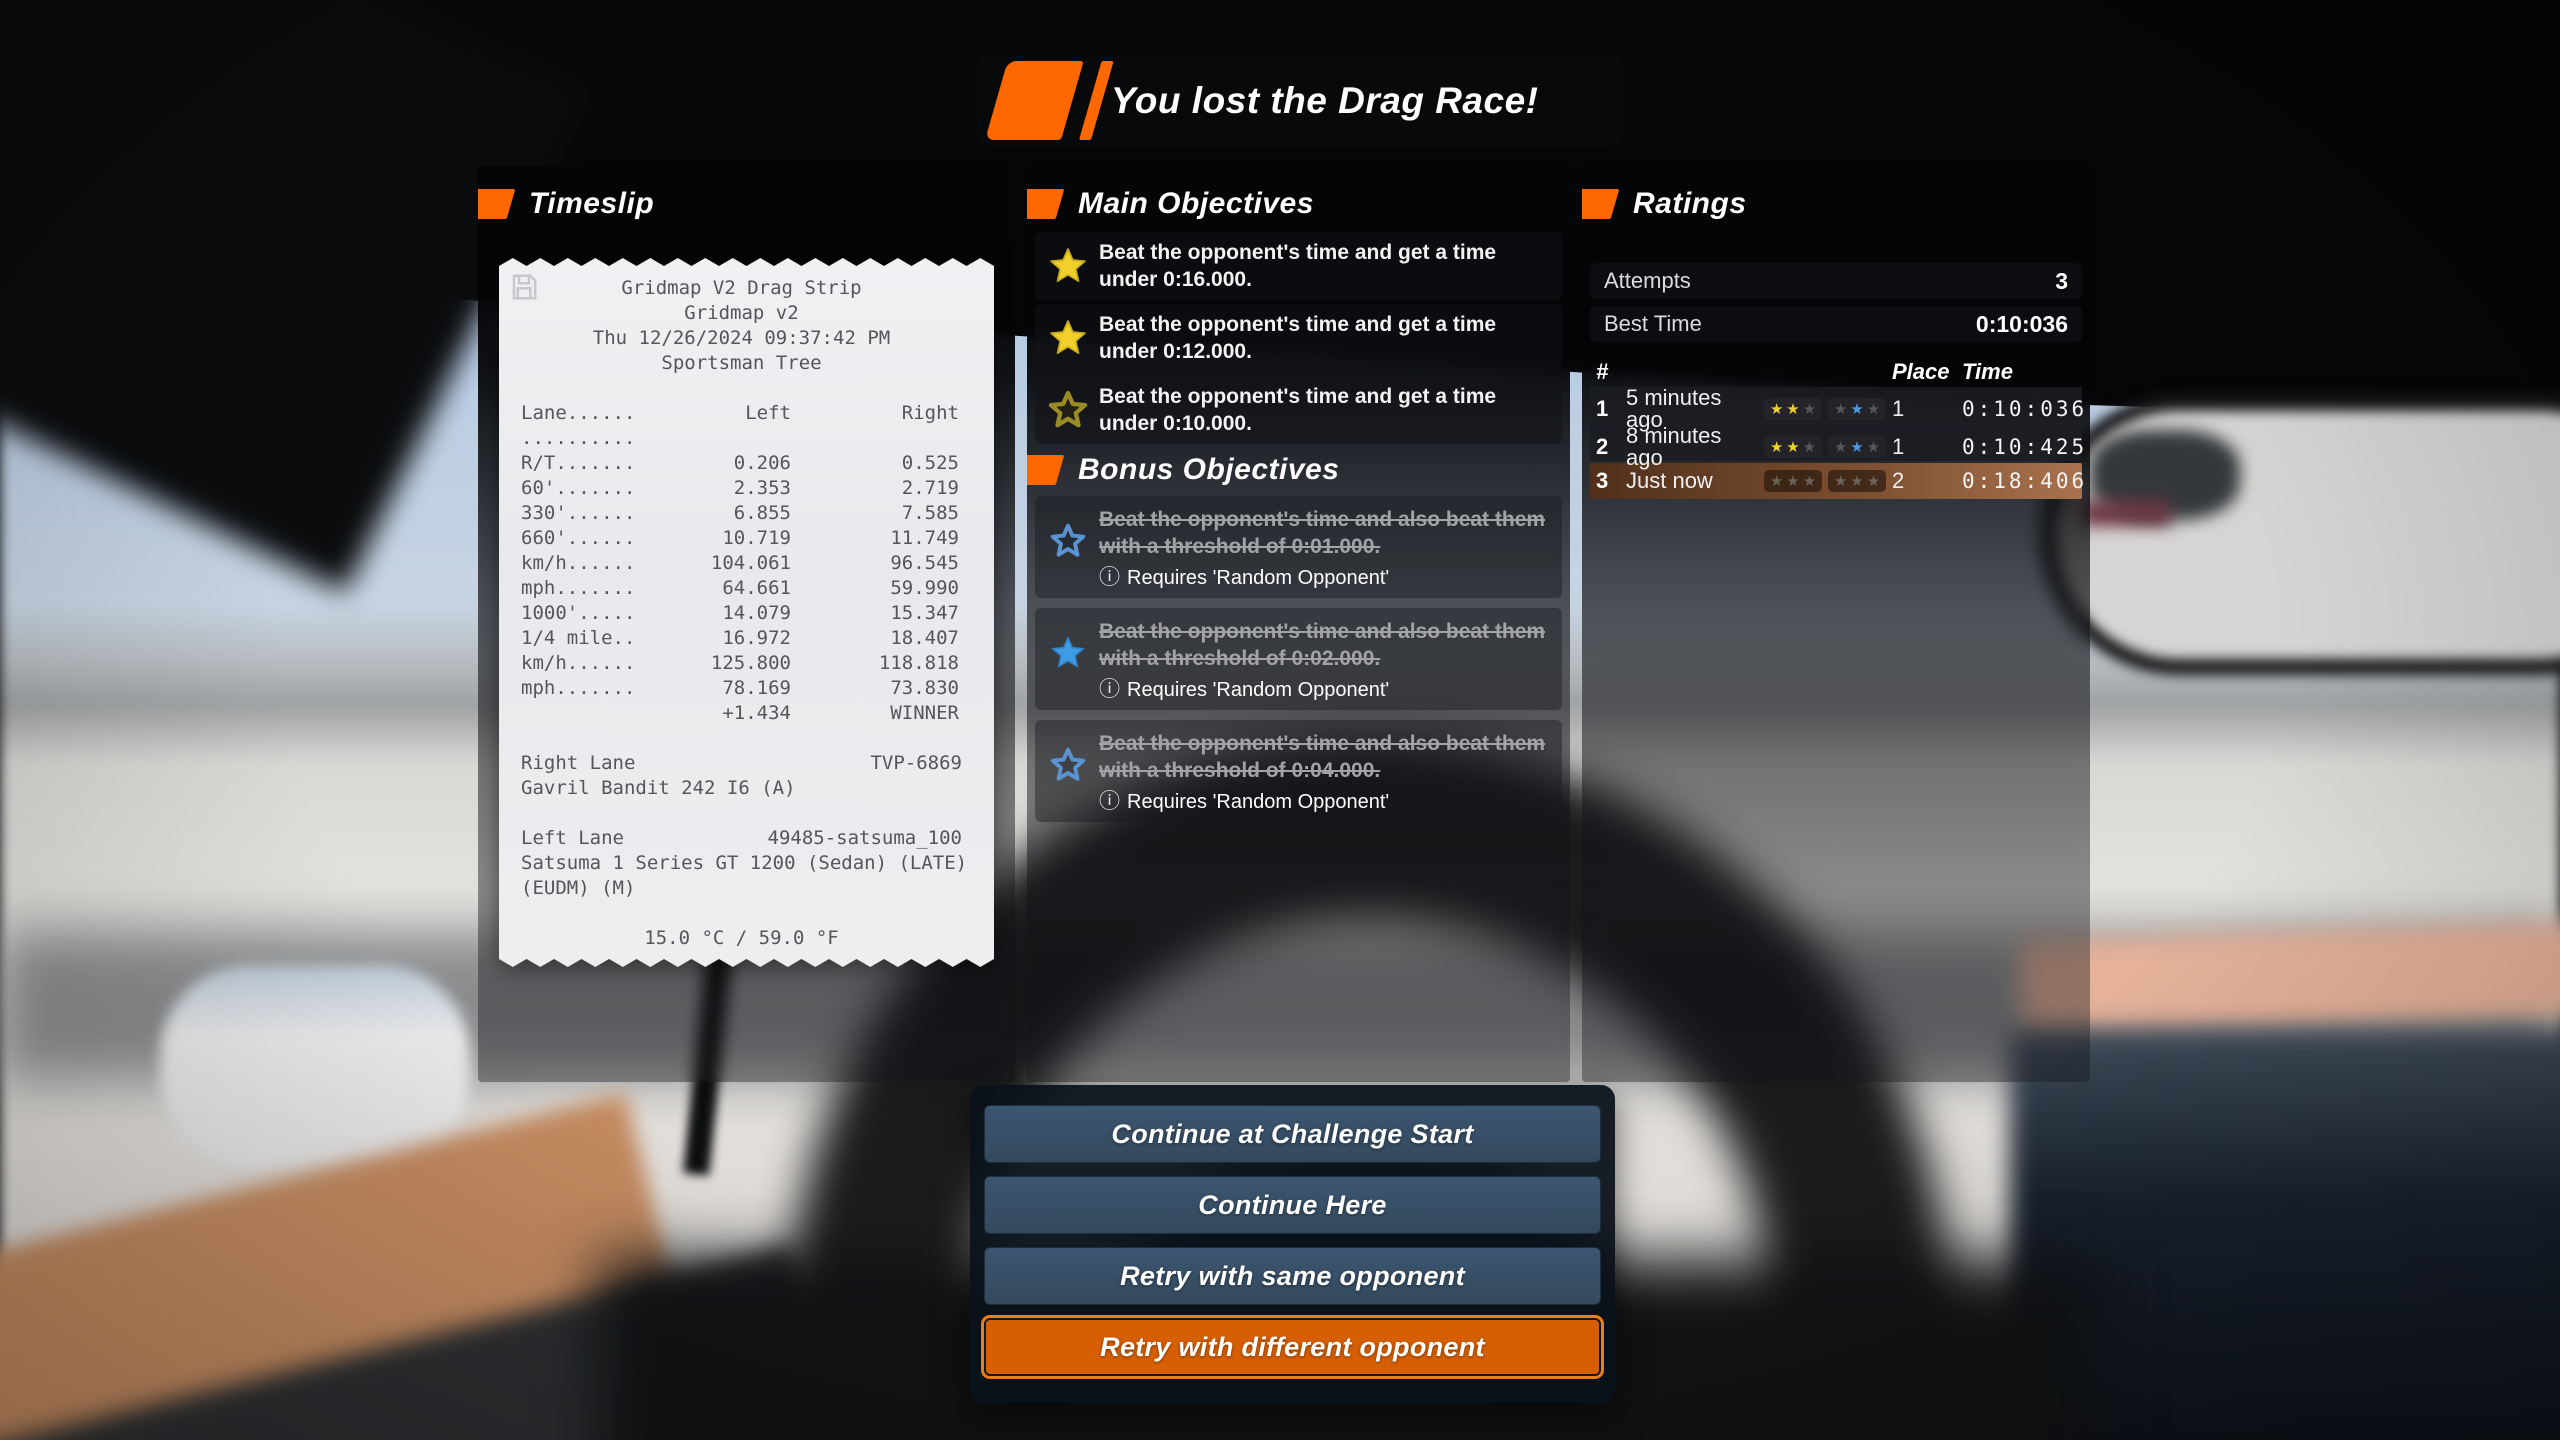 This screenshot has height=1440, width=2560. Describe the element at coordinates (1292, 1205) in the screenshot. I see `continue-here-button: Continue Here` at that location.